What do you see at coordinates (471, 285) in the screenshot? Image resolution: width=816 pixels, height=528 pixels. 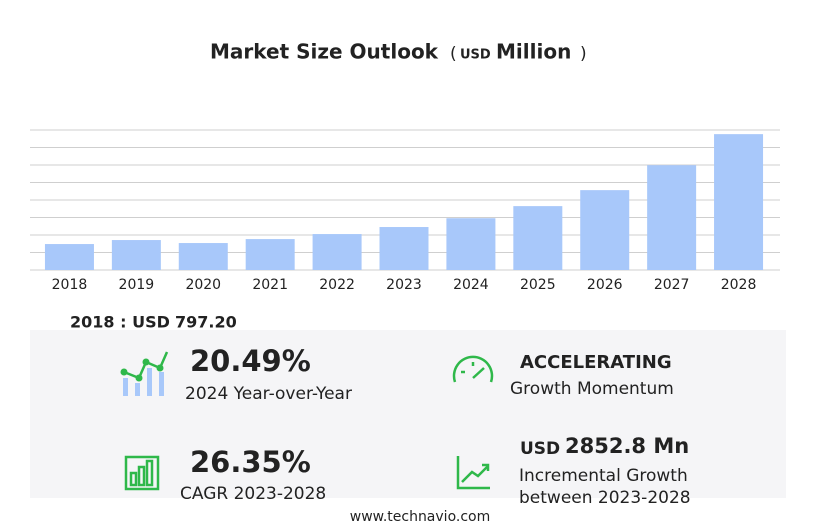 I see `x-tick-label: 2024` at bounding box center [471, 285].